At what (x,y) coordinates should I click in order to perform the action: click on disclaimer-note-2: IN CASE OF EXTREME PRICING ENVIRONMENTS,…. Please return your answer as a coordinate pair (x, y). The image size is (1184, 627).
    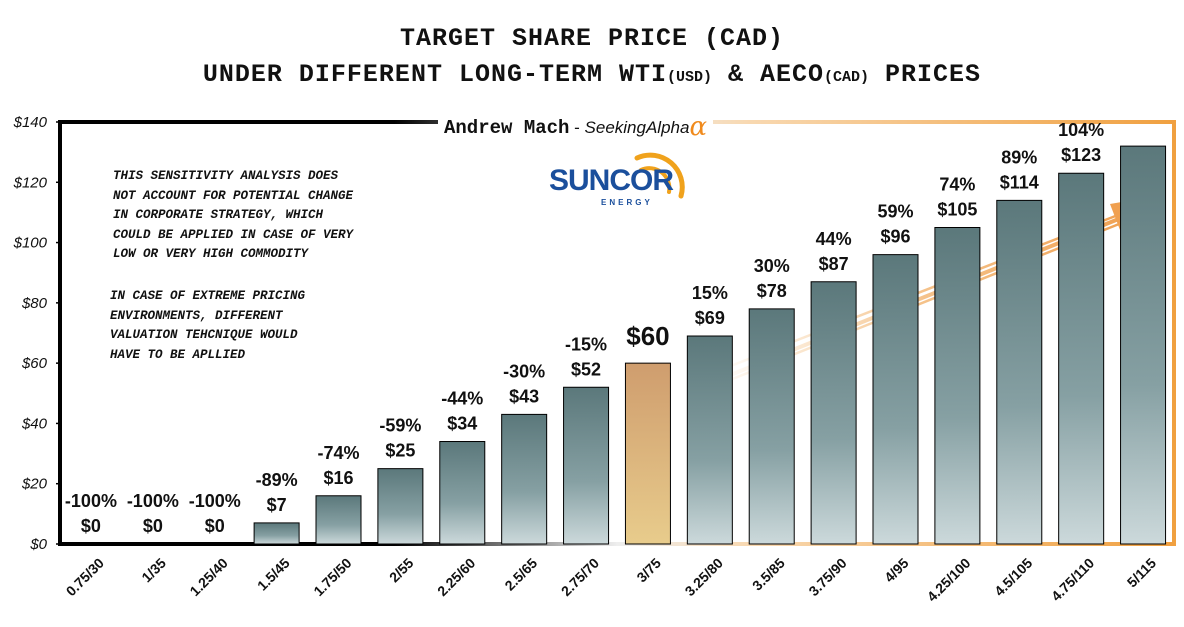
    Looking at the image, I should click on (208, 325).